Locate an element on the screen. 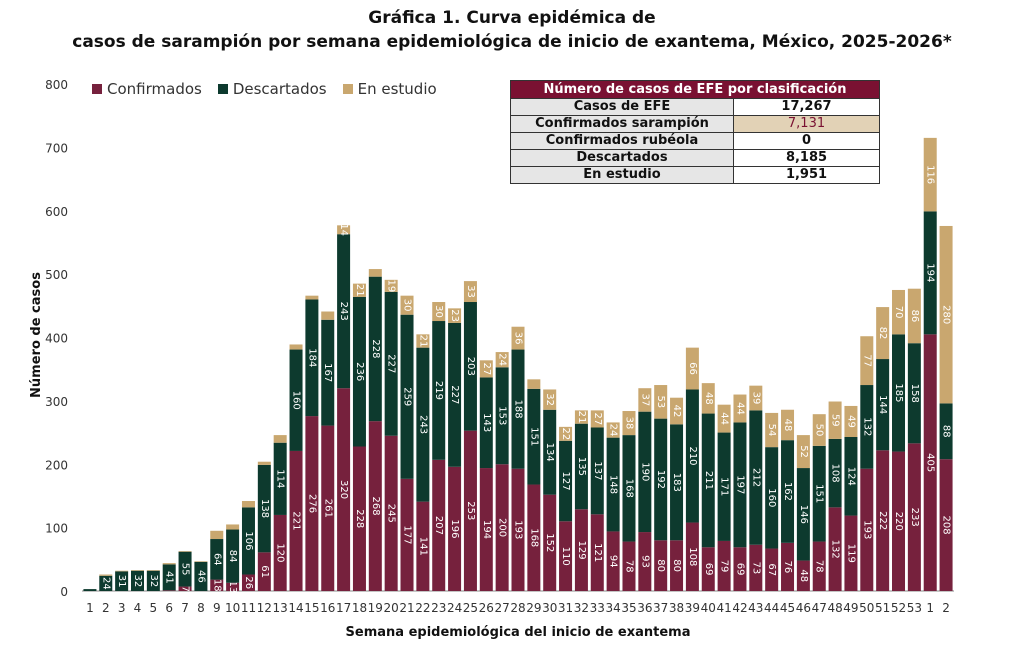 The height and width of the screenshot is (650, 1024). data-label: 405 is located at coordinates (930, 462).